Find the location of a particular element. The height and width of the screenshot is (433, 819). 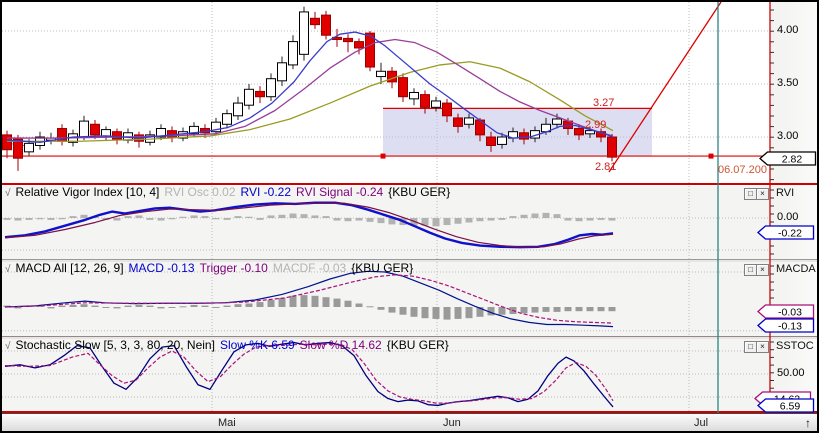

macd-close-button: × is located at coordinates (762, 270).